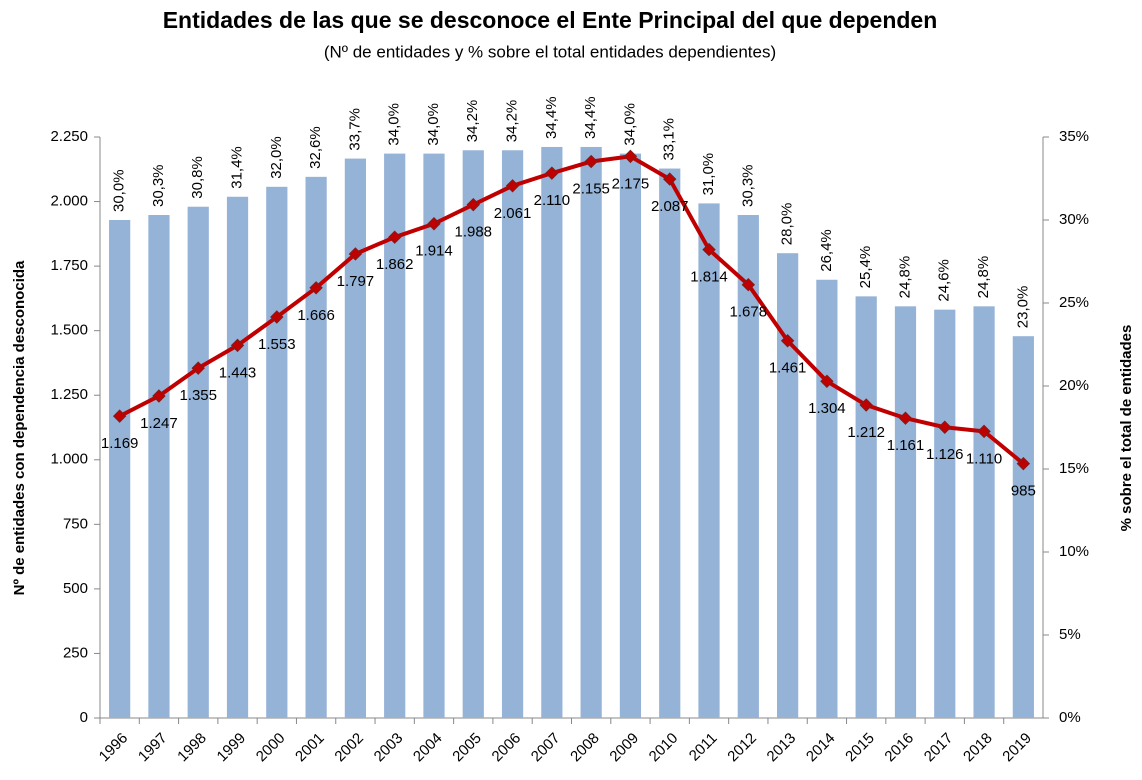  Describe the element at coordinates (1074, 468) in the screenshot. I see `y2-tick-label: 15%` at that location.